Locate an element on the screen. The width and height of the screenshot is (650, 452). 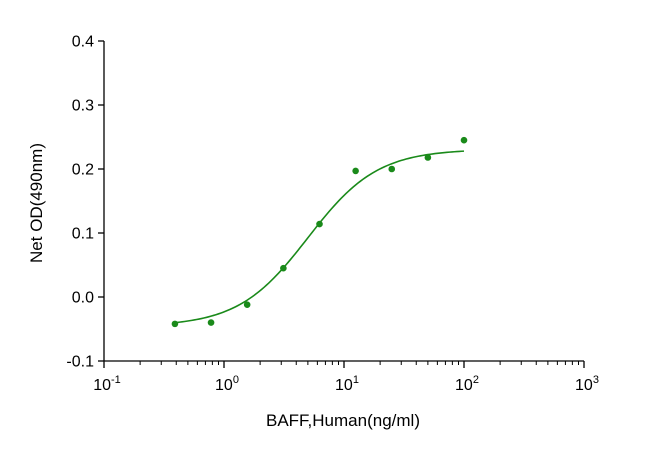
x-axis-title: BAFF,Human(ng/ml) is located at coordinates (343, 420).